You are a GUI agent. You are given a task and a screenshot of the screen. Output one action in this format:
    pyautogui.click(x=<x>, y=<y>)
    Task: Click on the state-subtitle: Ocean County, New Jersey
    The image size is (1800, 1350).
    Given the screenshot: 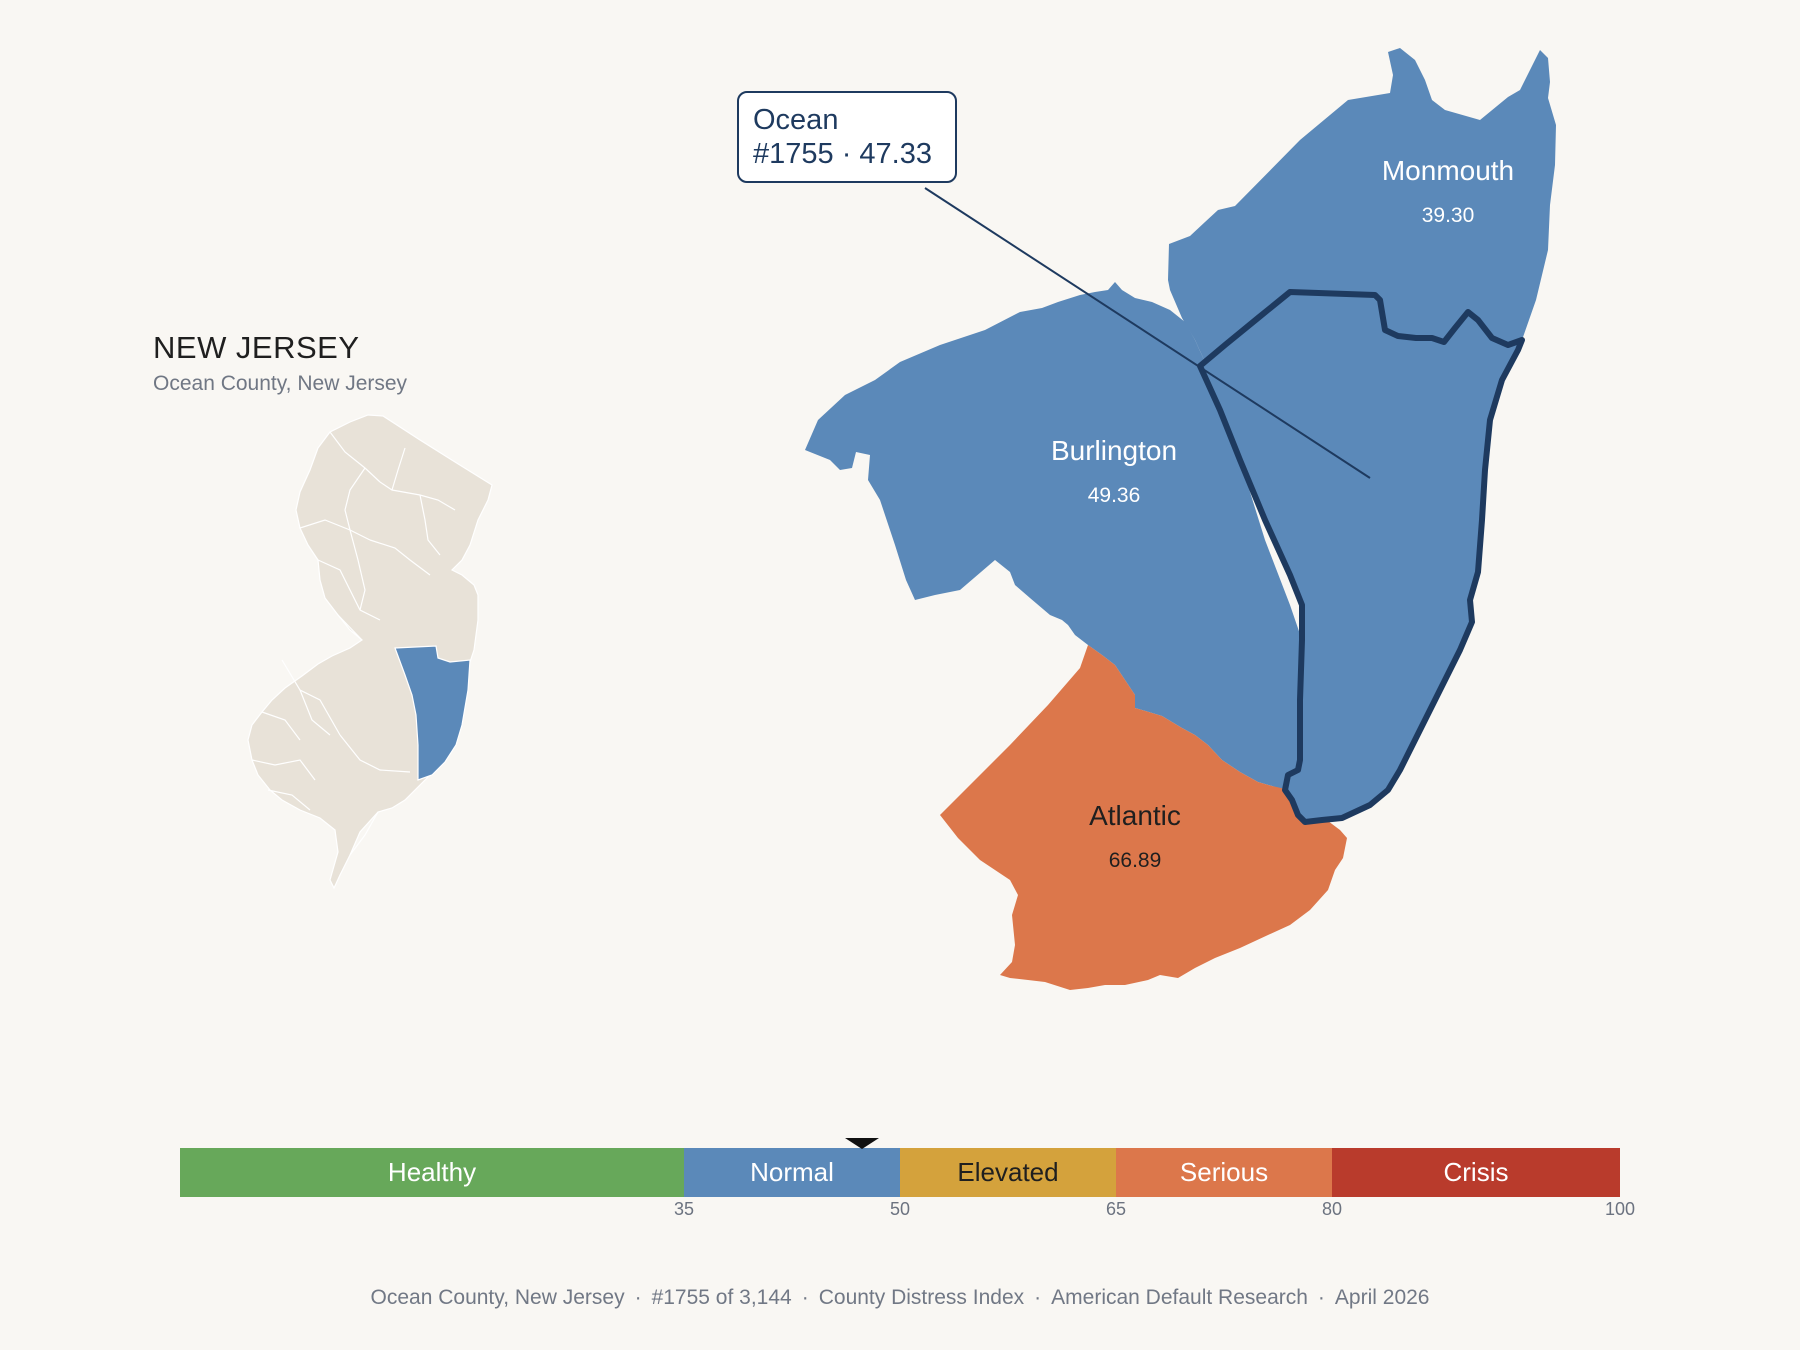 What is the action you would take?
    pyautogui.click(x=280, y=384)
    